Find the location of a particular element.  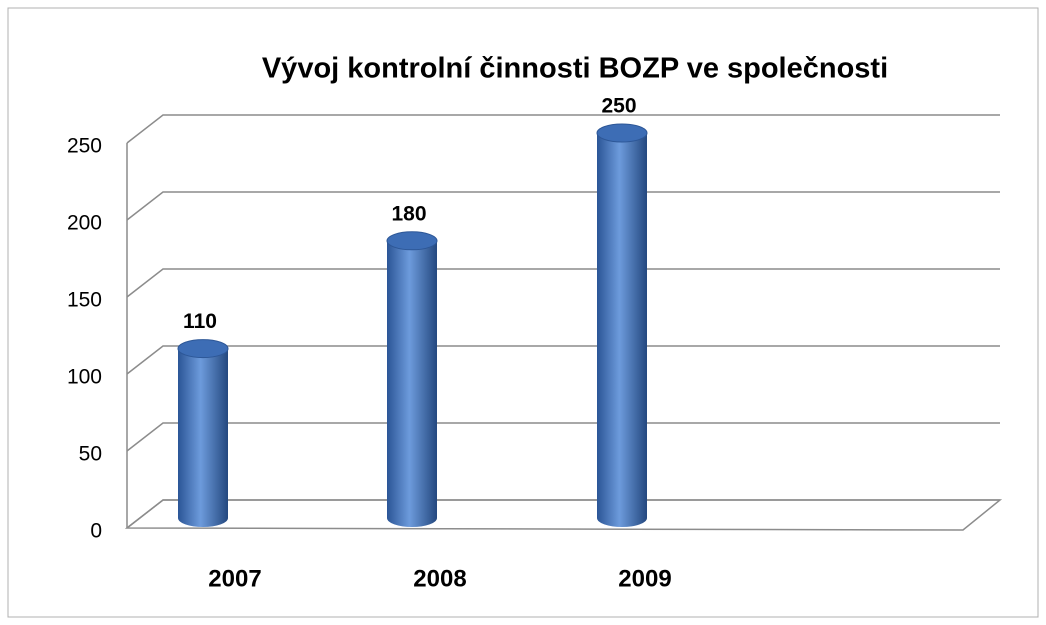

data-label: 250 is located at coordinates (618, 106).